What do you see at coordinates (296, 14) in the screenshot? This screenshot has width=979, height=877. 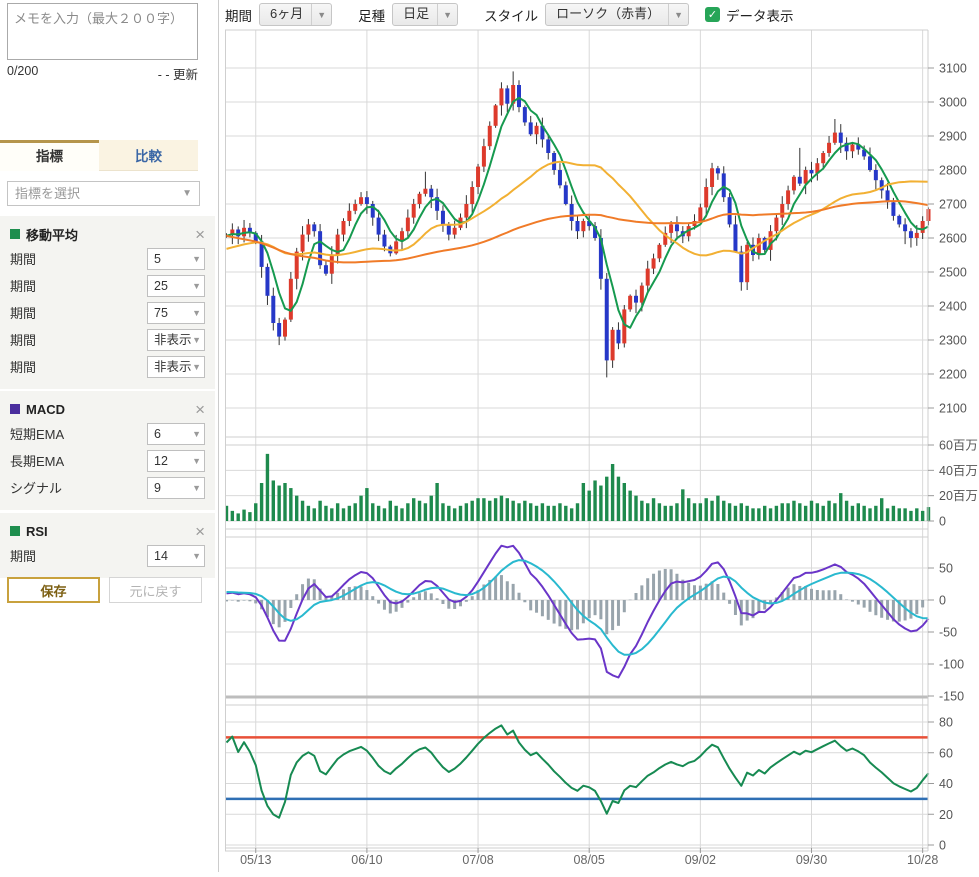 I see `period-dropdown: 6ヶ月 ▼` at bounding box center [296, 14].